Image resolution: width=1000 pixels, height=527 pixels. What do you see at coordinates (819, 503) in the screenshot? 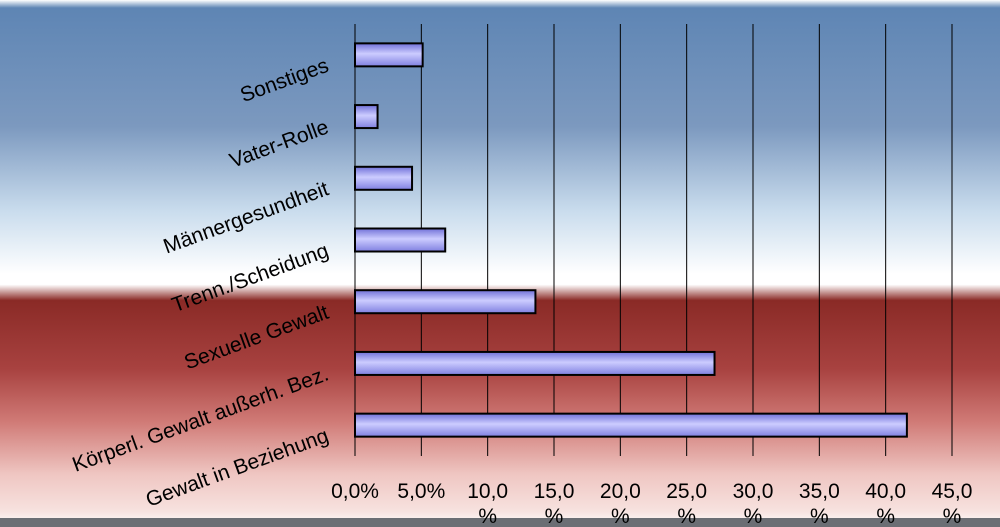
I see `x-tick-label-7: 35,0%` at bounding box center [819, 503].